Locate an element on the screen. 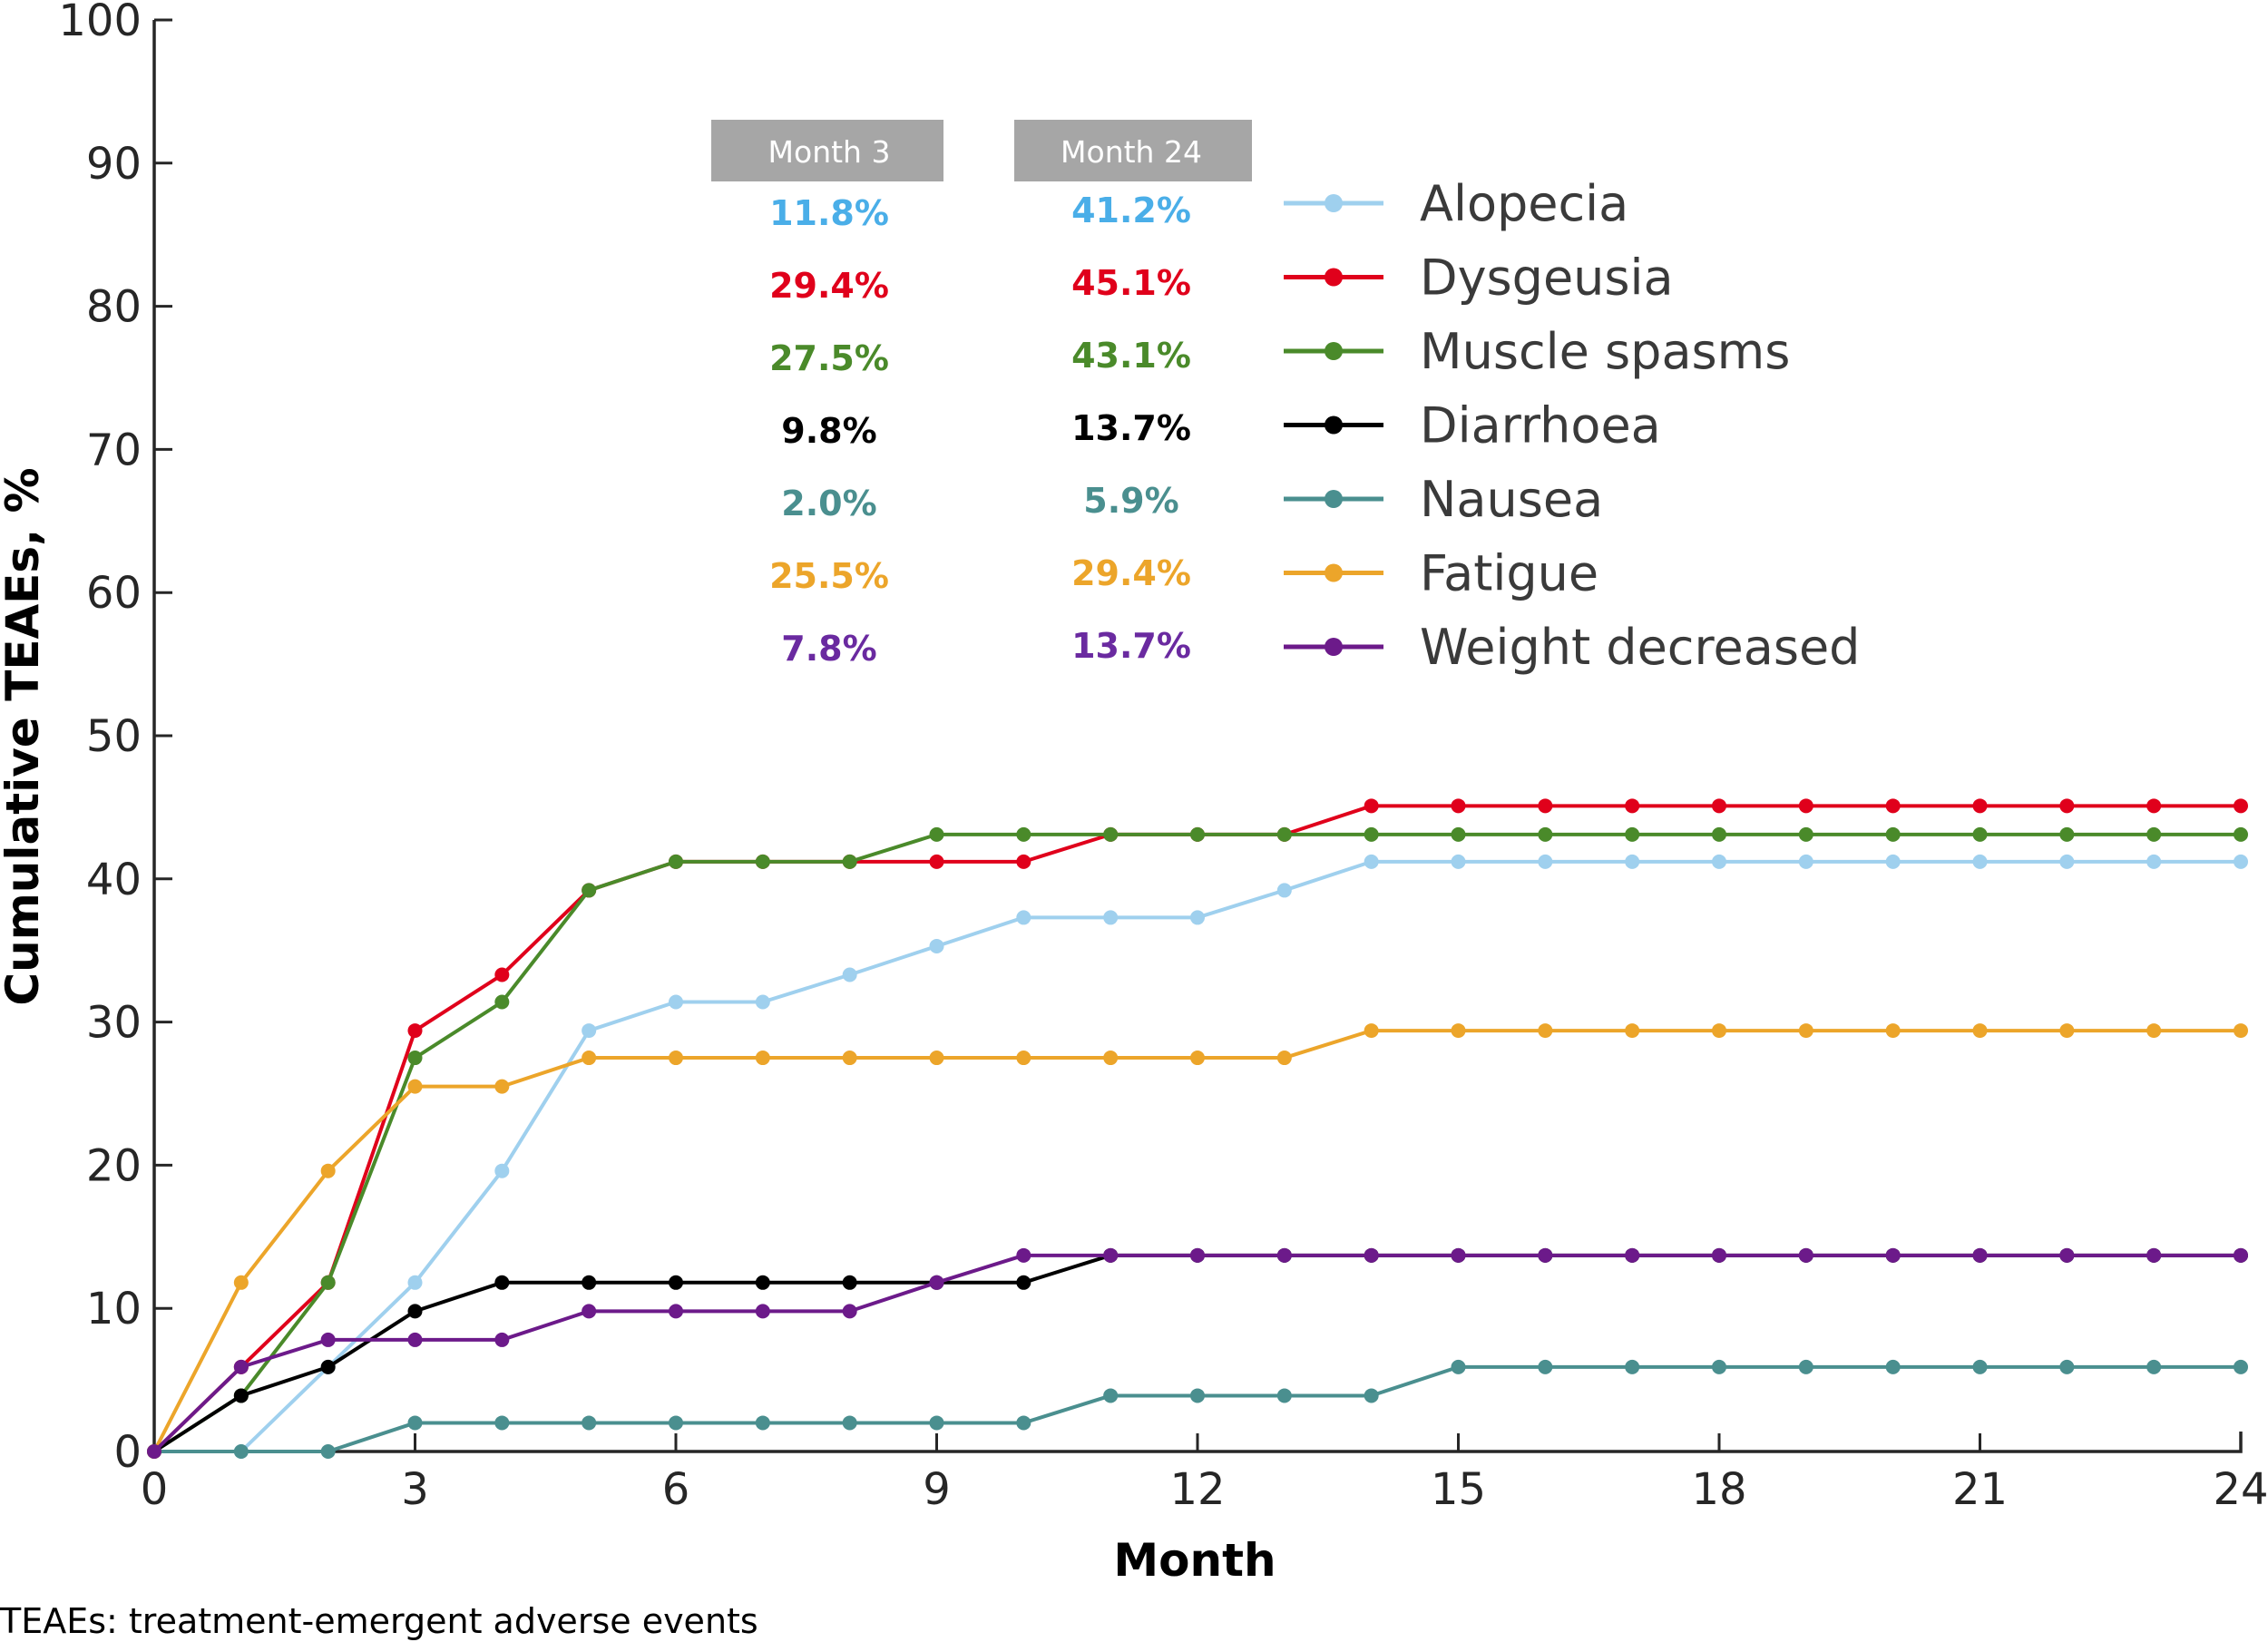  table-header-box is located at coordinates (1133, 151).